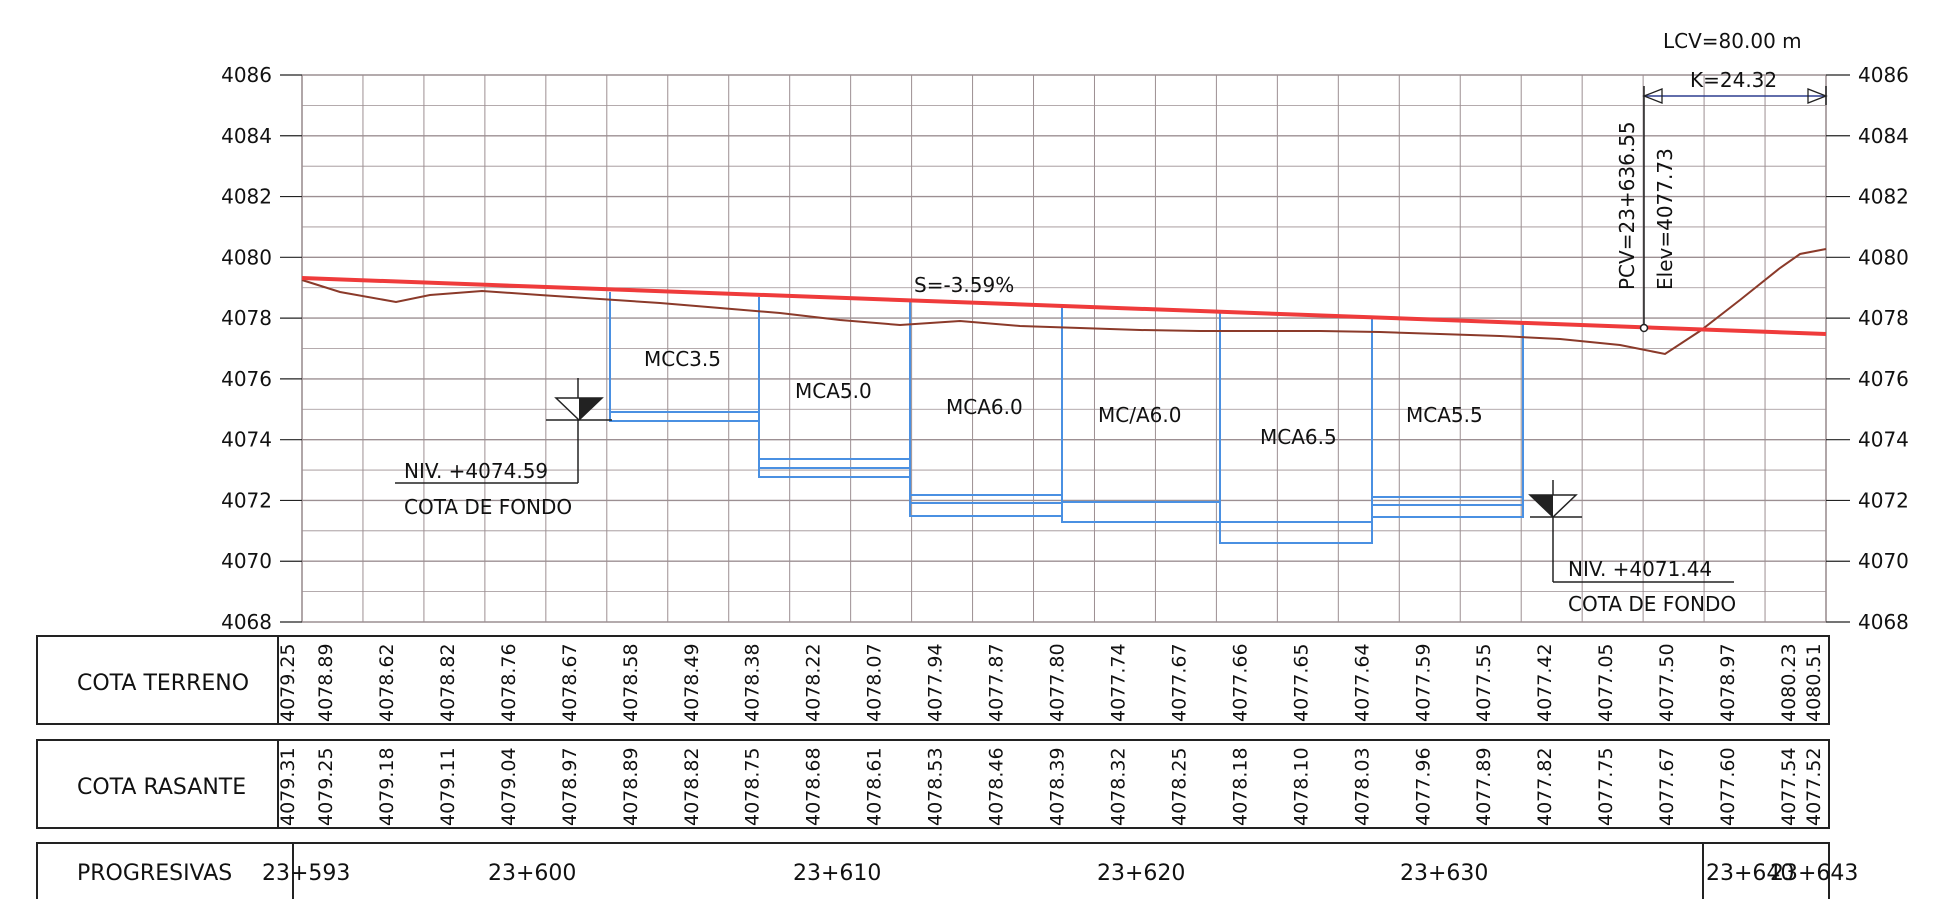 This screenshot has height=899, width=1937. I want to click on grade-value: 4078.32, so click(1118, 786).